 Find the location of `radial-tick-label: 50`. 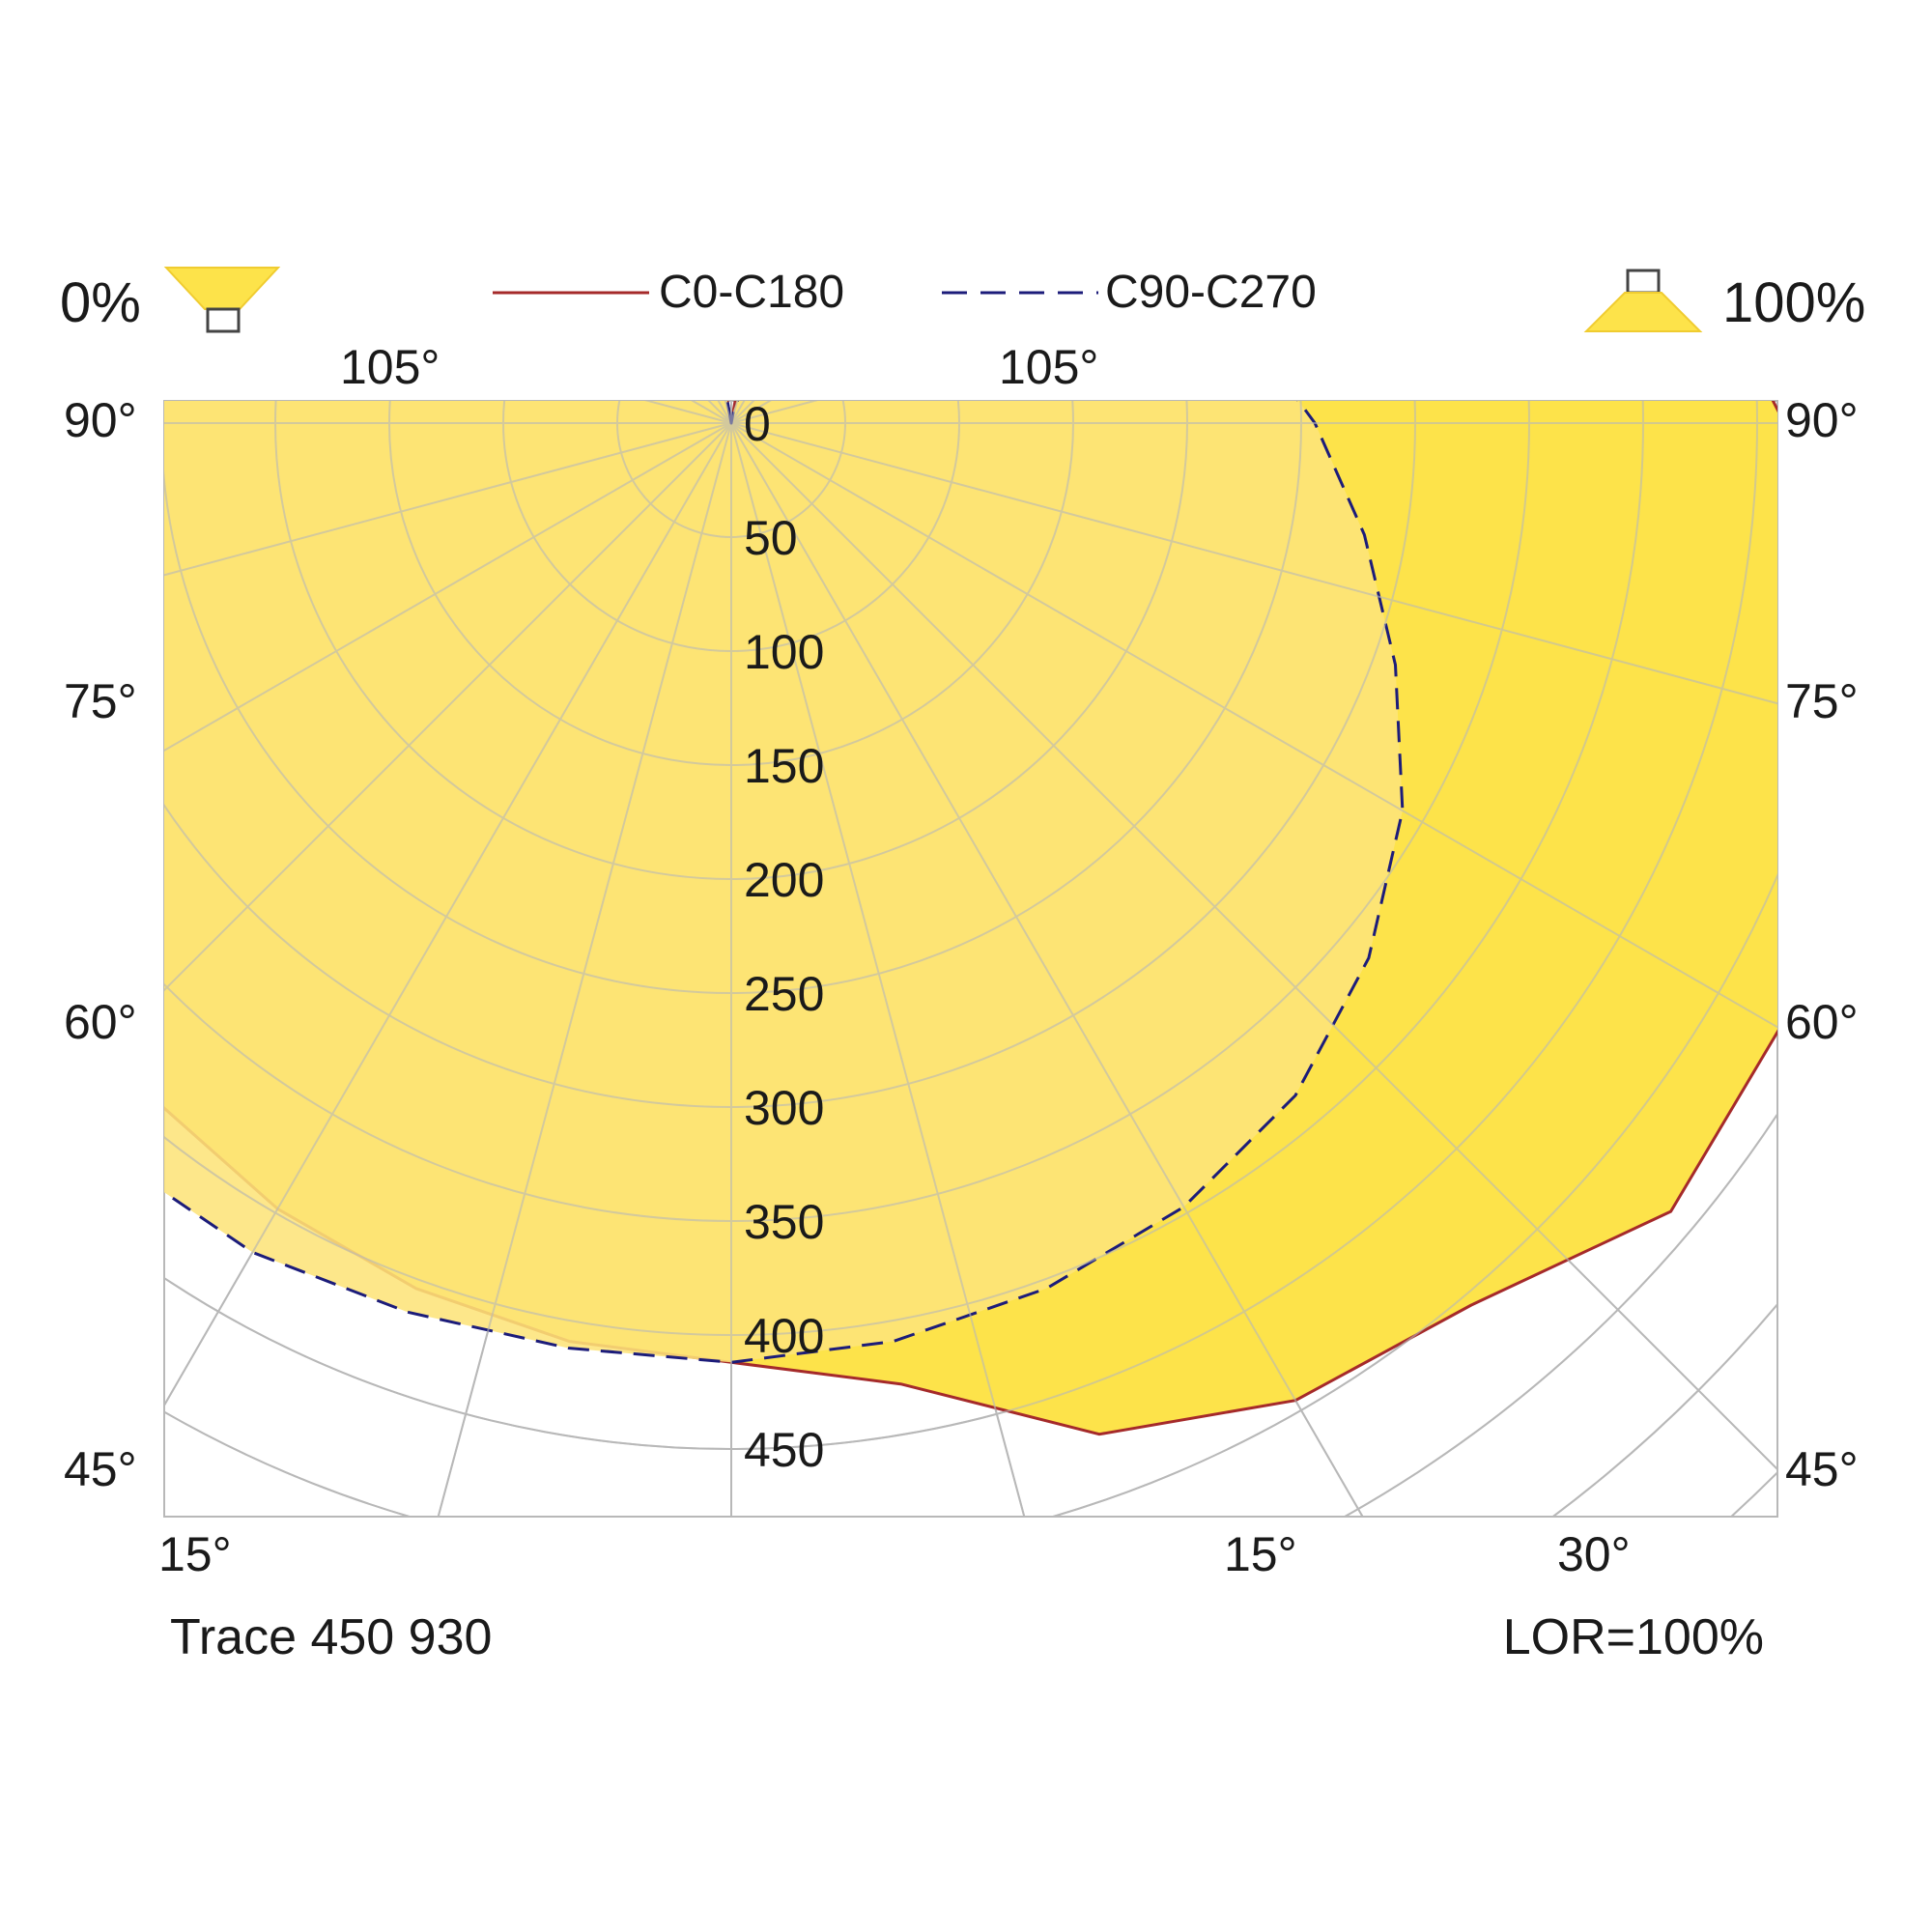

radial-tick-label: 50 is located at coordinates (771, 538).